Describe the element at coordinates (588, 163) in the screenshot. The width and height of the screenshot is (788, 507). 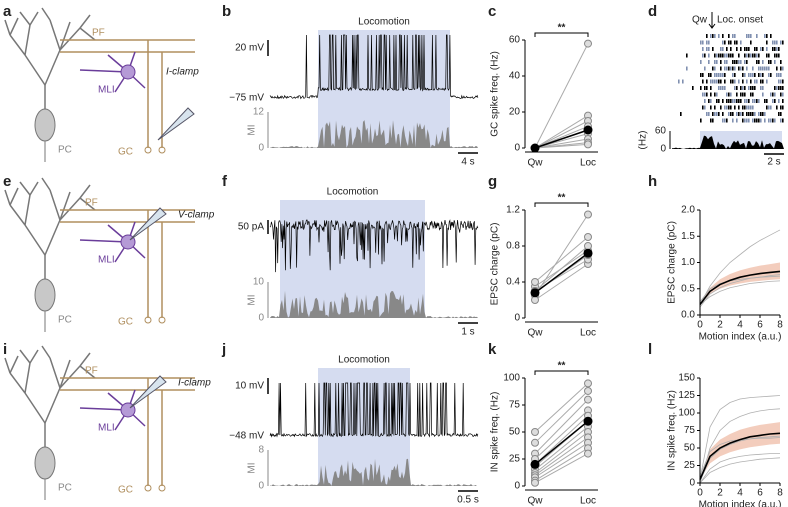
I see `x-tick-label: Loc` at that location.